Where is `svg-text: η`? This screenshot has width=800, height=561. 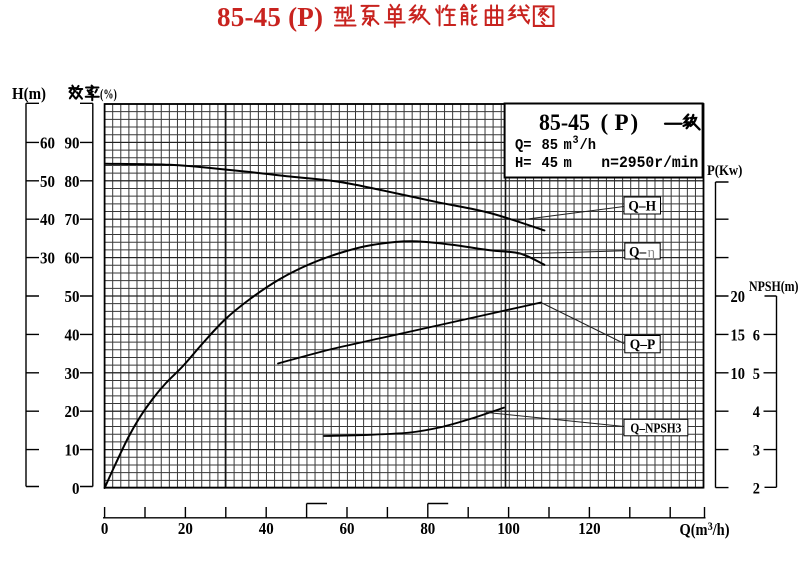 svg-text: η is located at coordinates (652, 253).